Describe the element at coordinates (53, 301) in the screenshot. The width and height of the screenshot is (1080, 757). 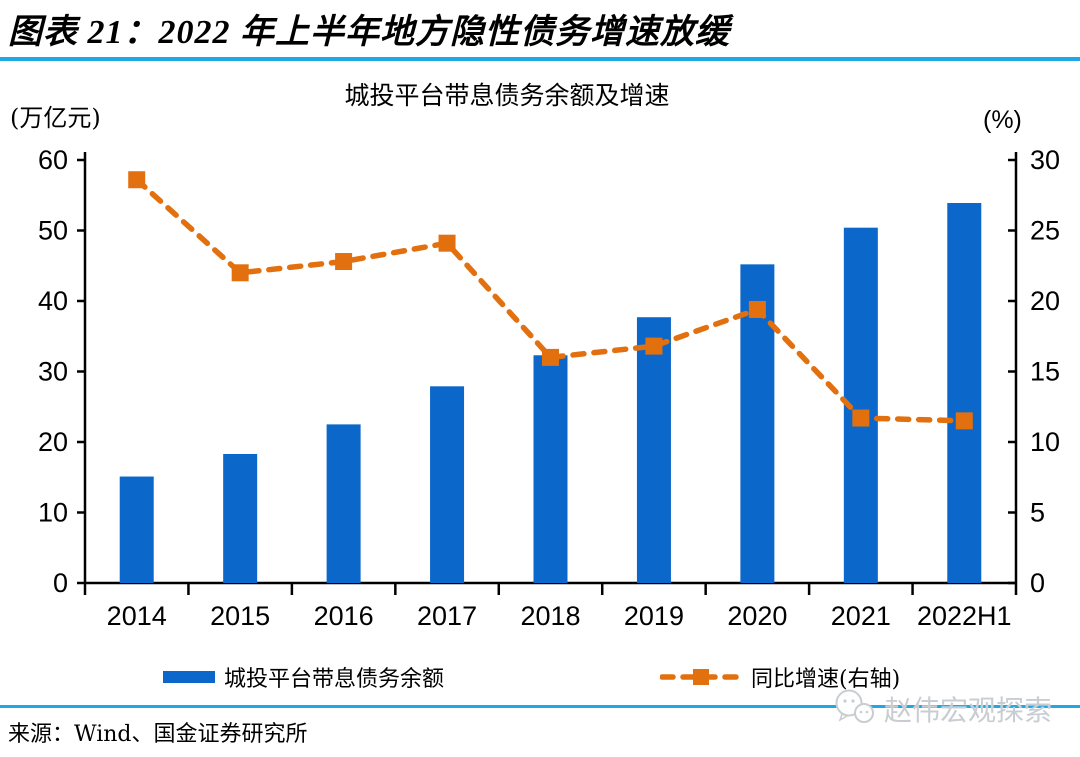
I see `left-axis-tick-label: 40` at that location.